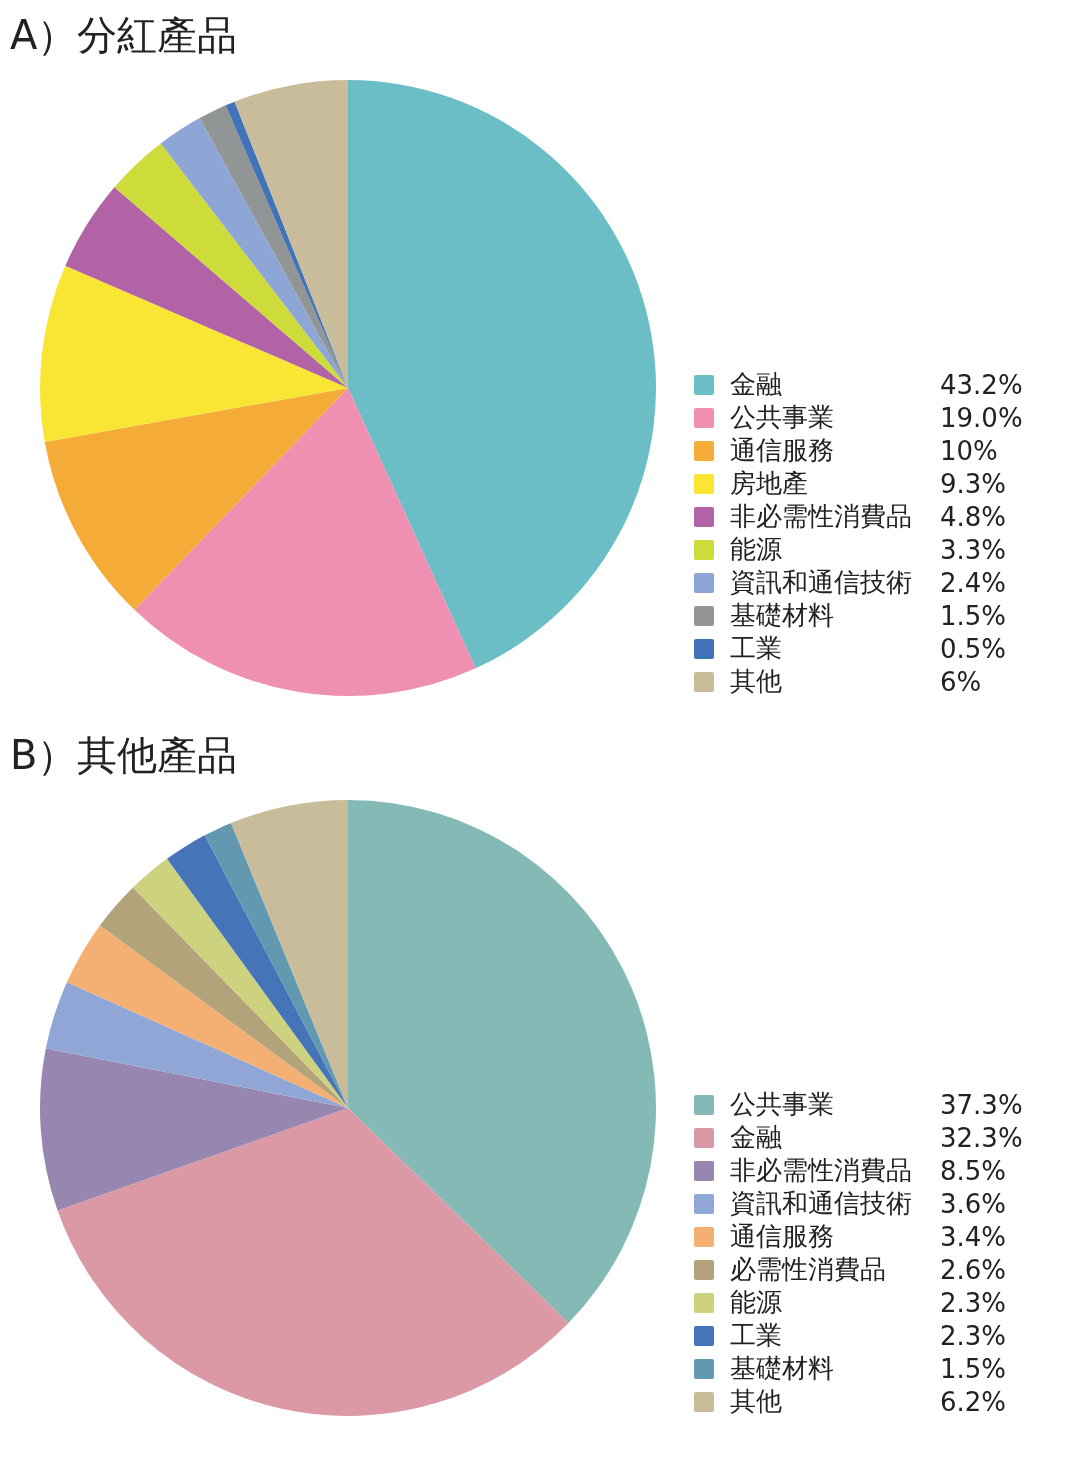  I want to click on data-label: 32.3%, so click(981, 1137).